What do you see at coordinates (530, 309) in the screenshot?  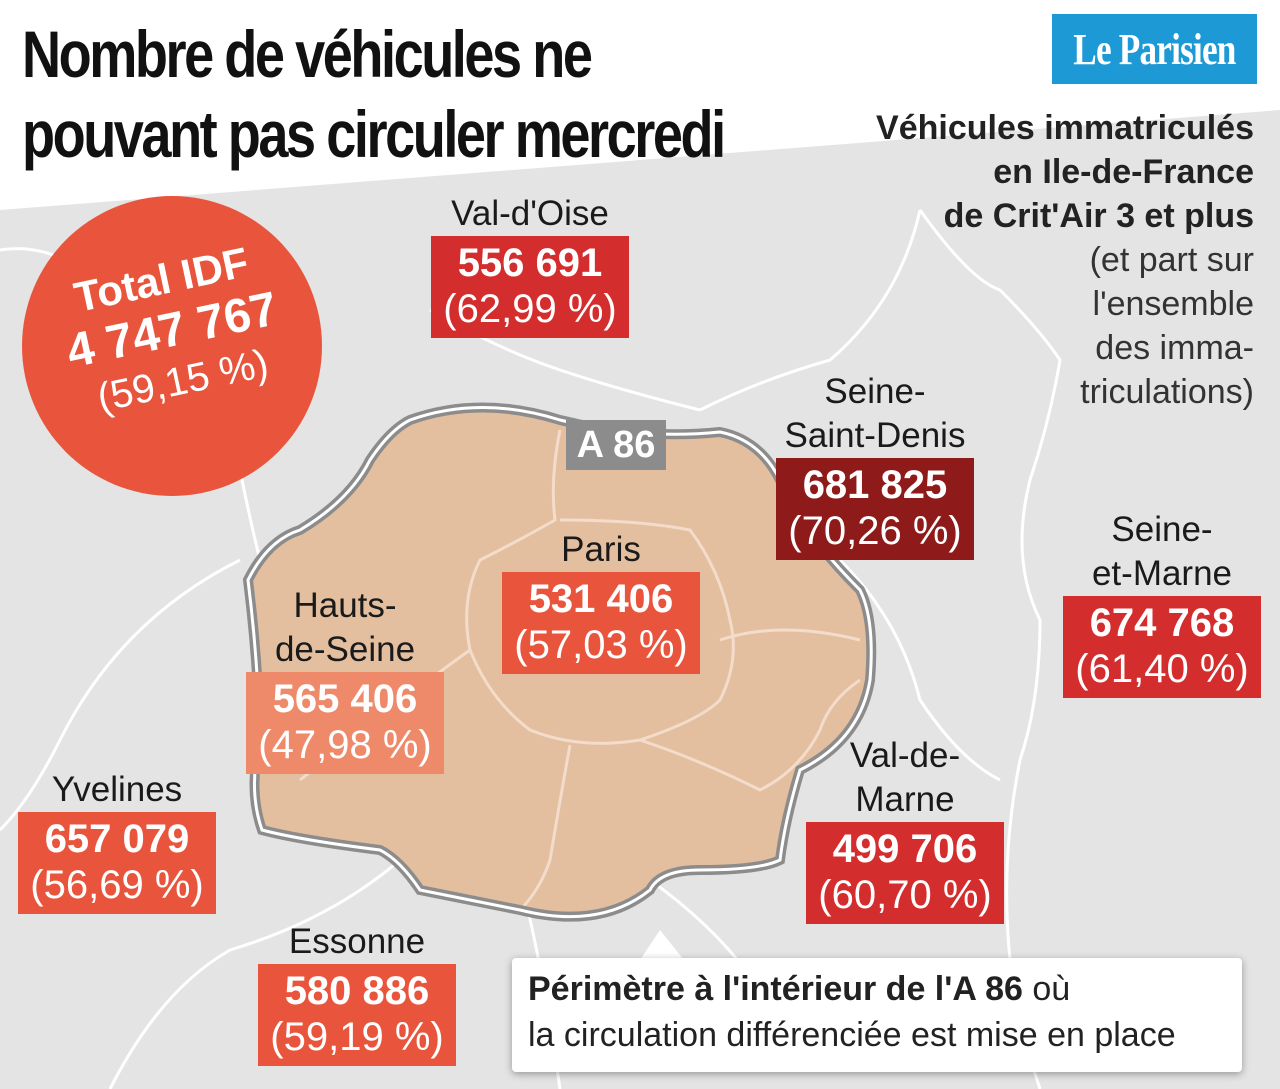 I see `dept-percent: (62,99 %)` at bounding box center [530, 309].